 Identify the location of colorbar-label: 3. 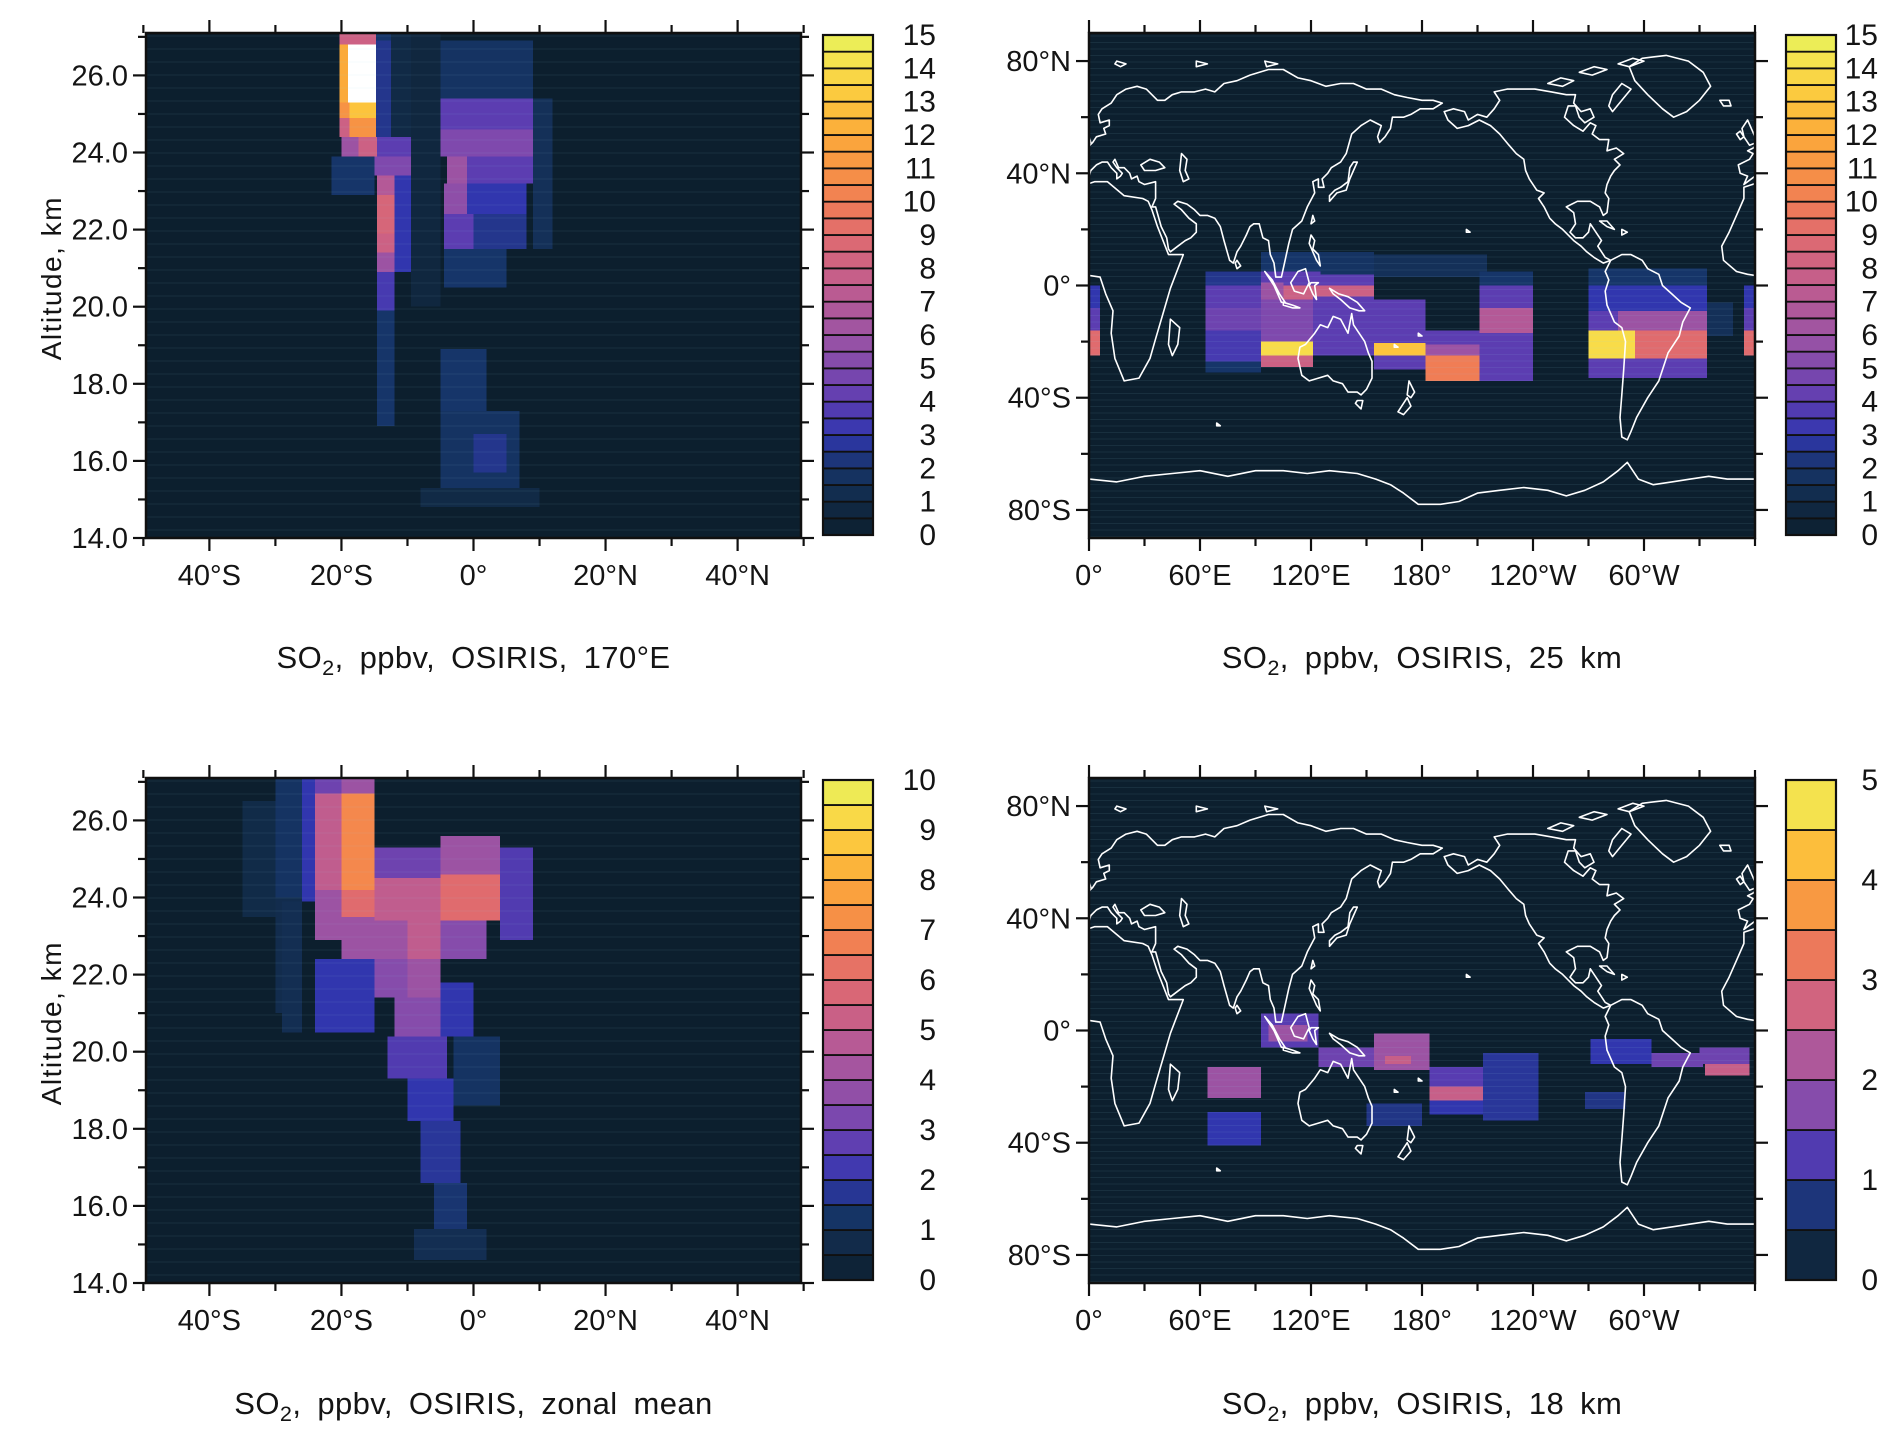
(927, 435).